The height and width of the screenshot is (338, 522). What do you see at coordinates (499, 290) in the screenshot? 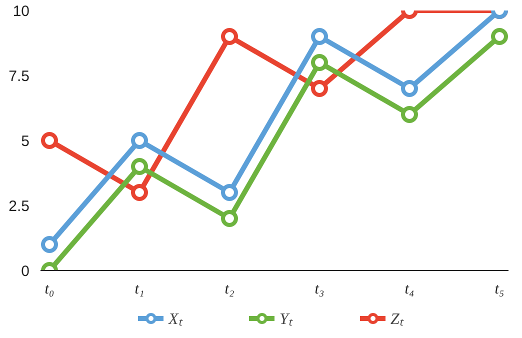
I see `x-tick-label: t₅` at bounding box center [499, 290].